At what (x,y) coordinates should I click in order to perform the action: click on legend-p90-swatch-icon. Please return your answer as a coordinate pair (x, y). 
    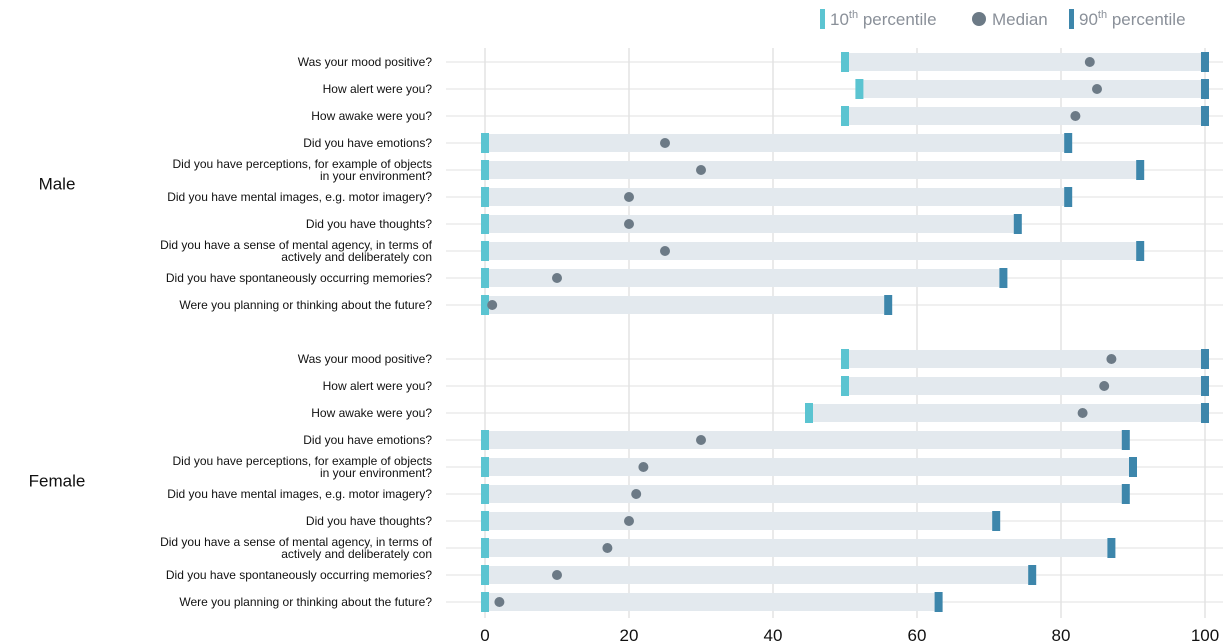
    Looking at the image, I should click on (1071, 19).